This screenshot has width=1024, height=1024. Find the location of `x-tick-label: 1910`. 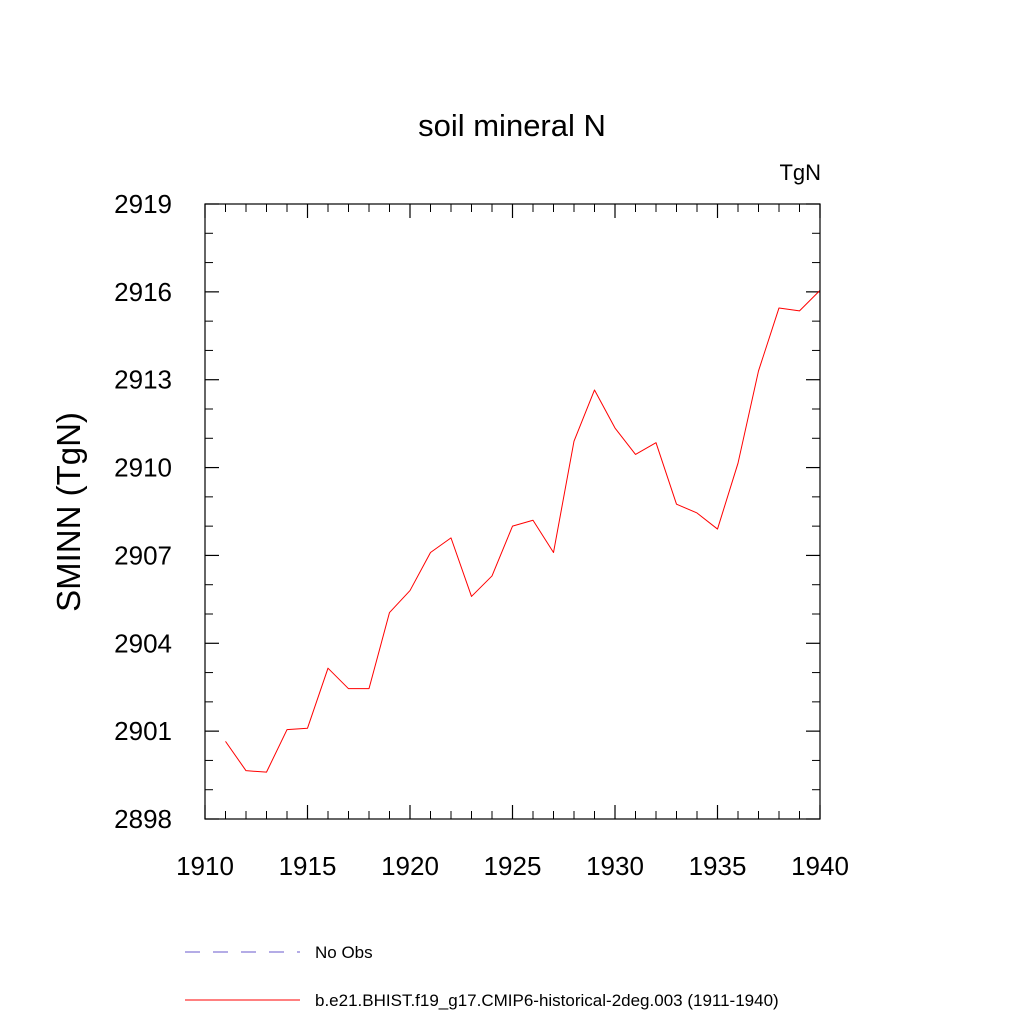

x-tick-label: 1910 is located at coordinates (205, 866).